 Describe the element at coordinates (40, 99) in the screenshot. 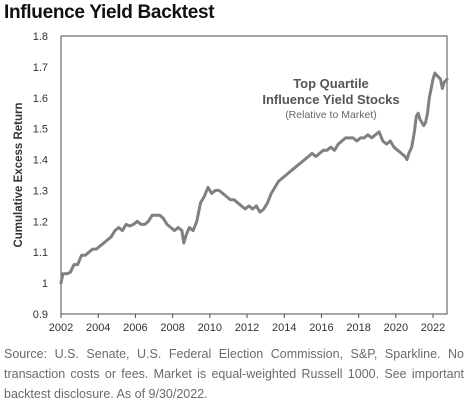

I see `y-tick-label: 1.6` at that location.